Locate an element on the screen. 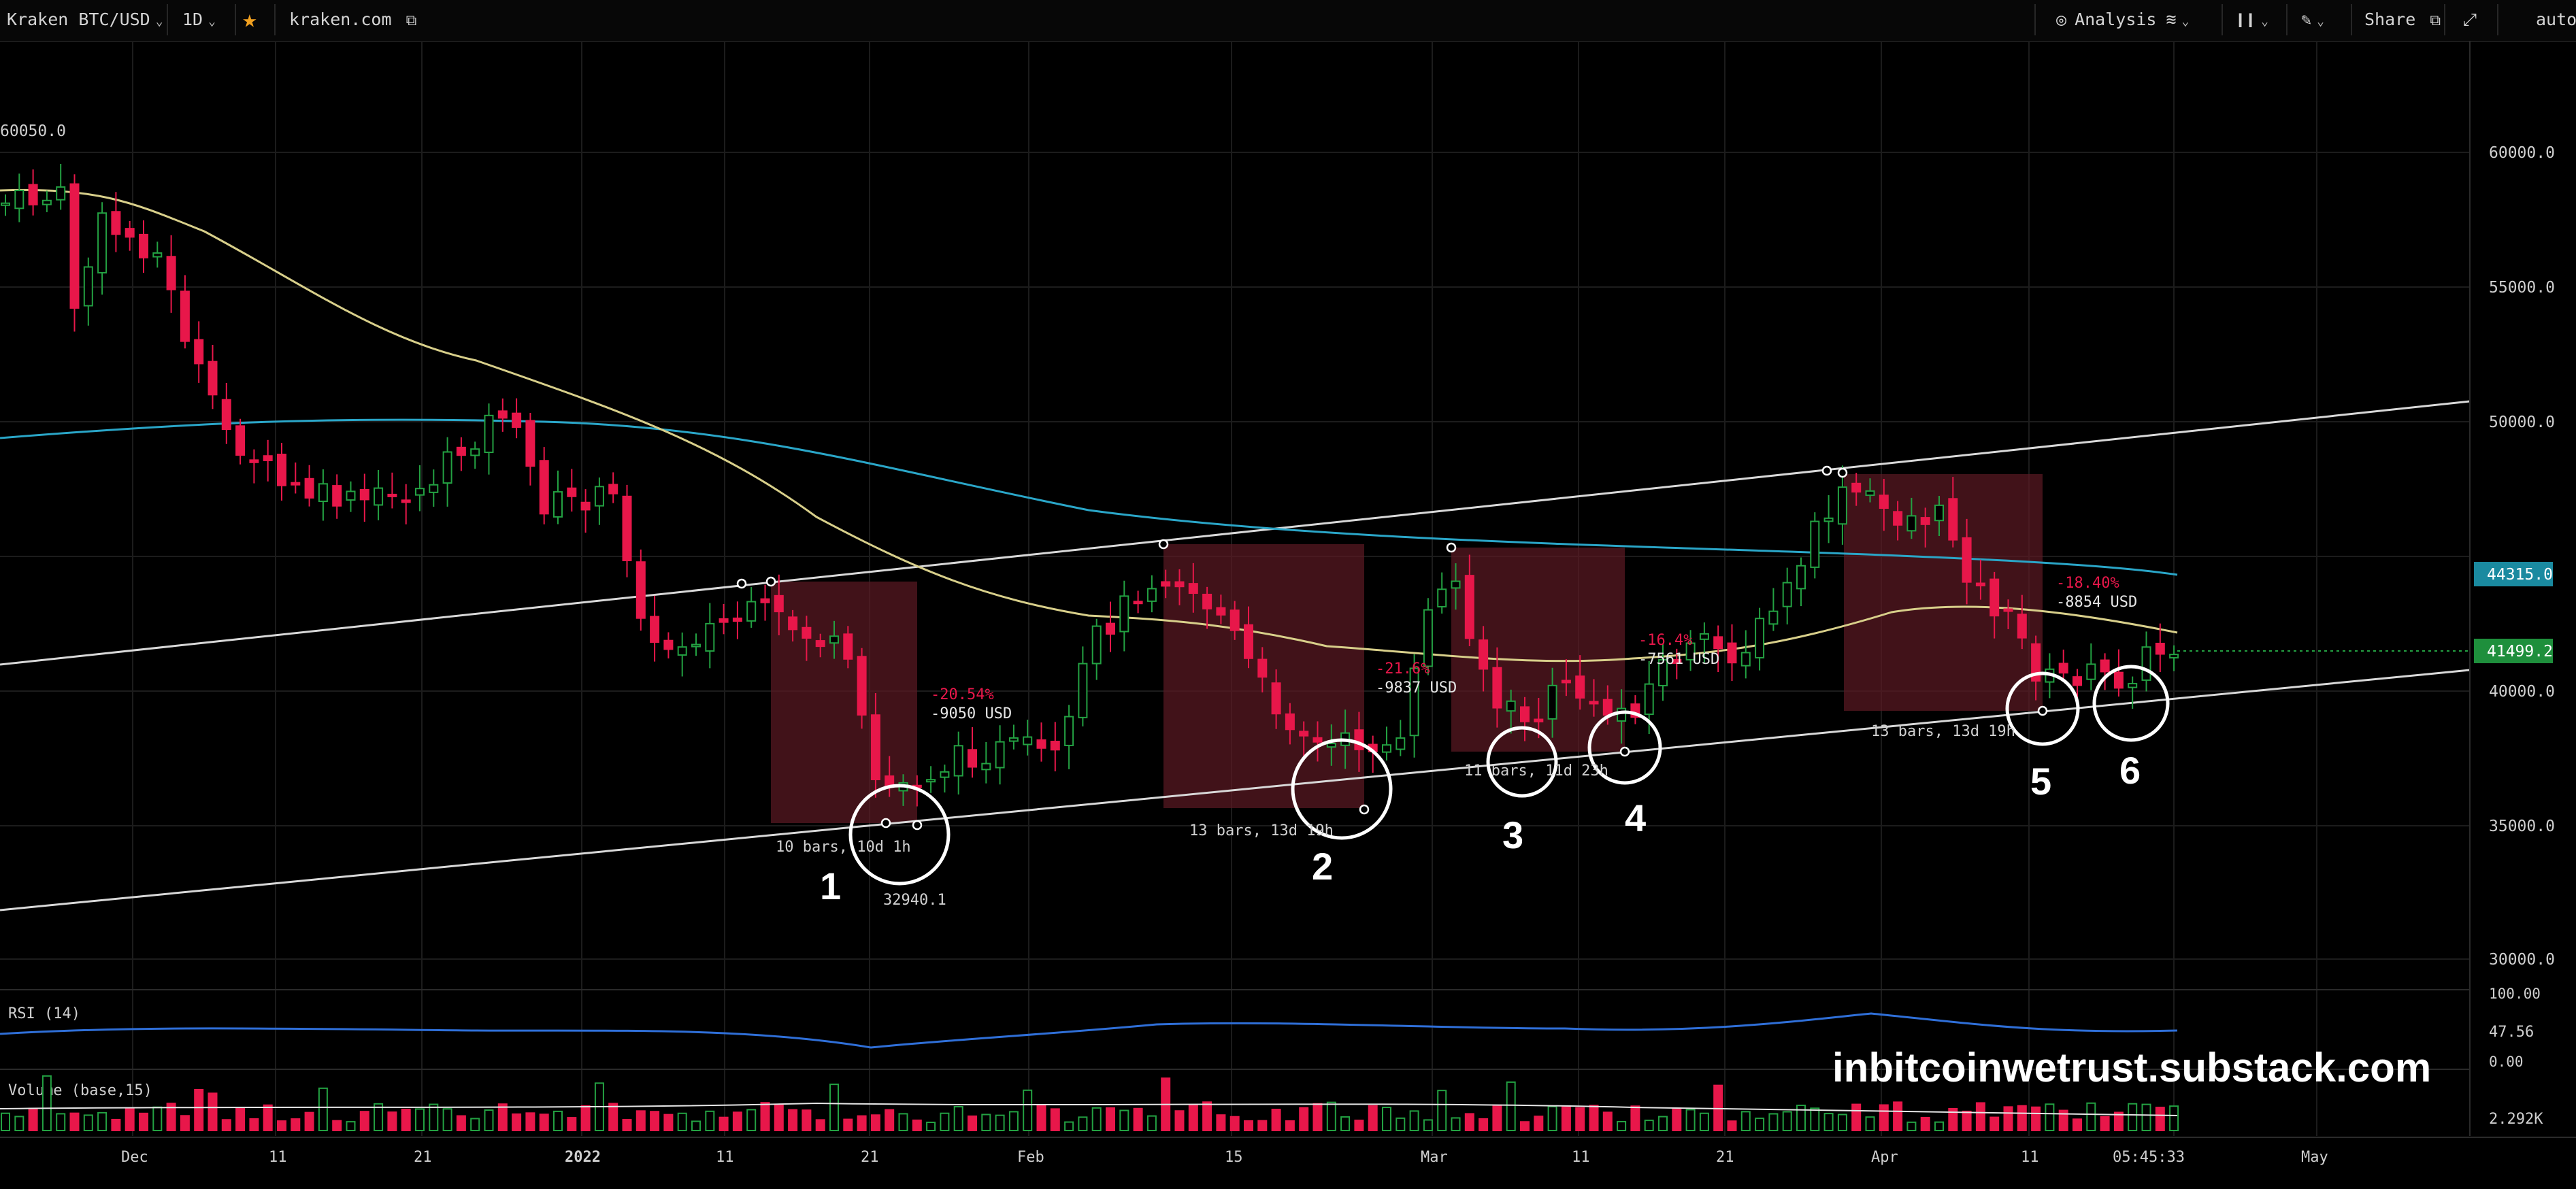  sma-price-badge-text: 44315.0 is located at coordinates (2520, 575).